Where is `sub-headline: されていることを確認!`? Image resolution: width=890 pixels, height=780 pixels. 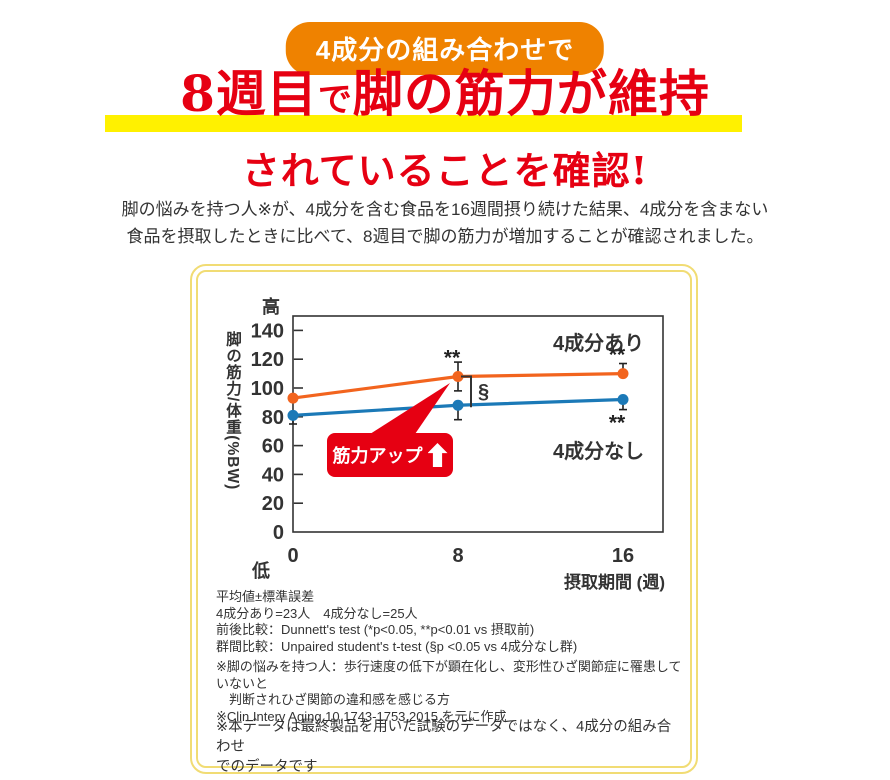 sub-headline: されていることを確認! is located at coordinates (445, 170).